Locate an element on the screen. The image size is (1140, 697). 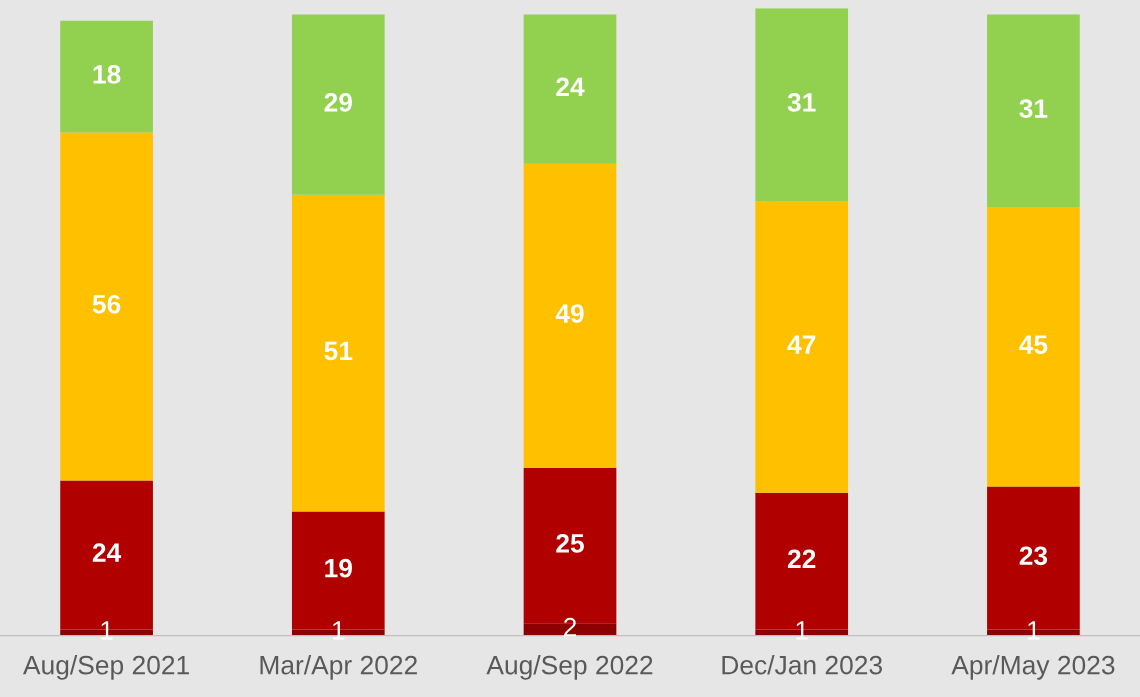
x-tick-label: Mar/Apr 2022 is located at coordinates (338, 667).